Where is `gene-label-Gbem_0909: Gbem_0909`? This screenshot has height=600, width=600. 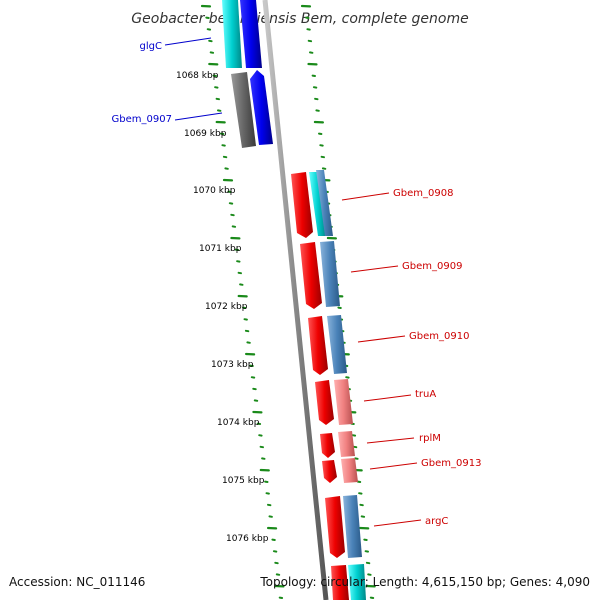 gene-label-Gbem_0909: Gbem_0909 is located at coordinates (406, 267).